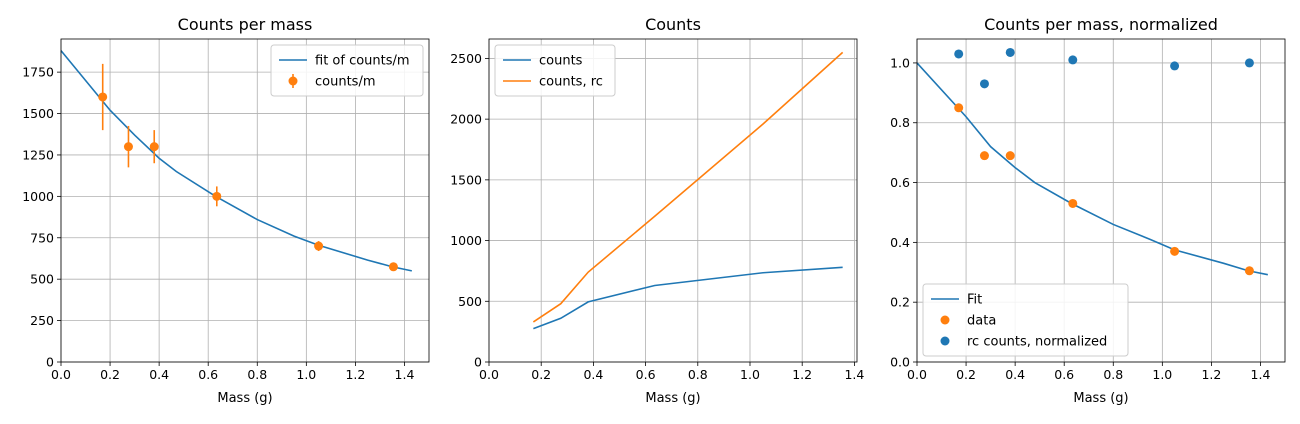 The height and width of the screenshot is (424, 1300). I want to click on y-tick-label: 0.2, so click(900, 302).